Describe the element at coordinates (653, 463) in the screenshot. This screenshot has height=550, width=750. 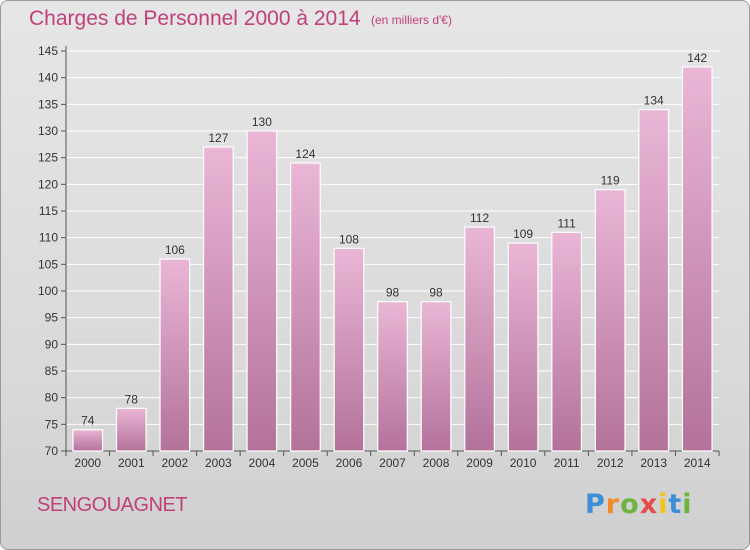
I see `x-tick-label: 2013` at that location.